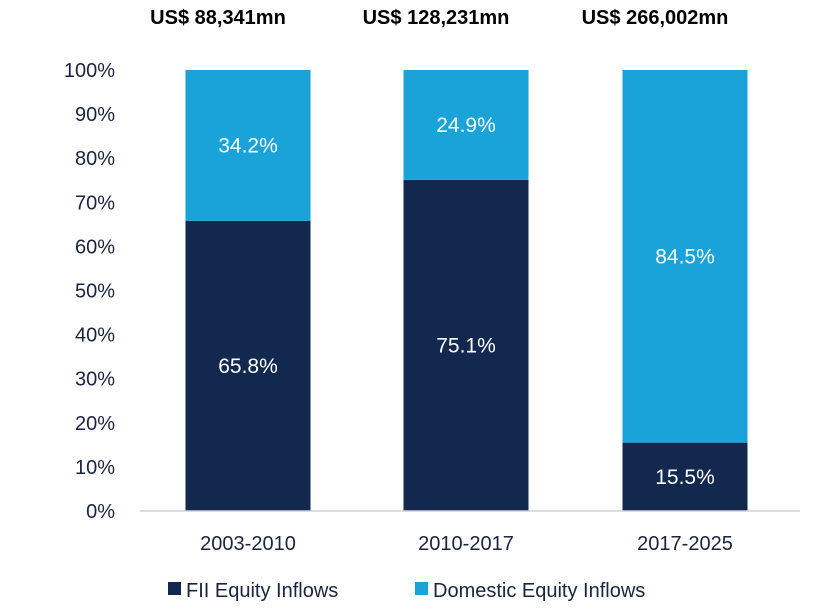  I want to click on data-label: 65.8%, so click(248, 366).